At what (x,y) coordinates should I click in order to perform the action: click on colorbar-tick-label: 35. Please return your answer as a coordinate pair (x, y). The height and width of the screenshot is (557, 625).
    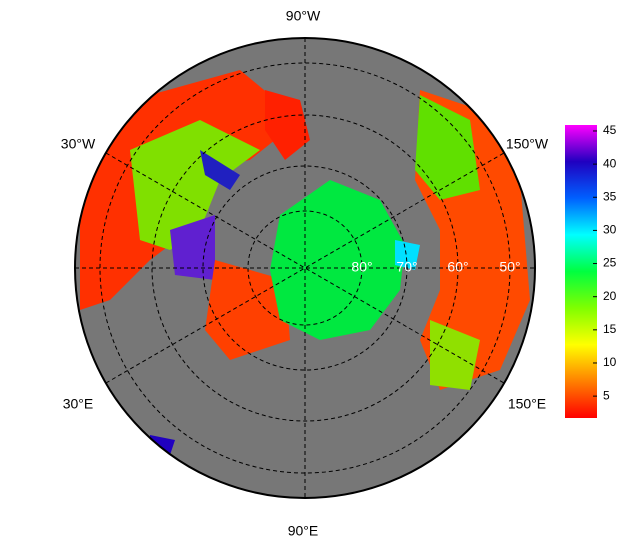
    Looking at the image, I should click on (610, 196).